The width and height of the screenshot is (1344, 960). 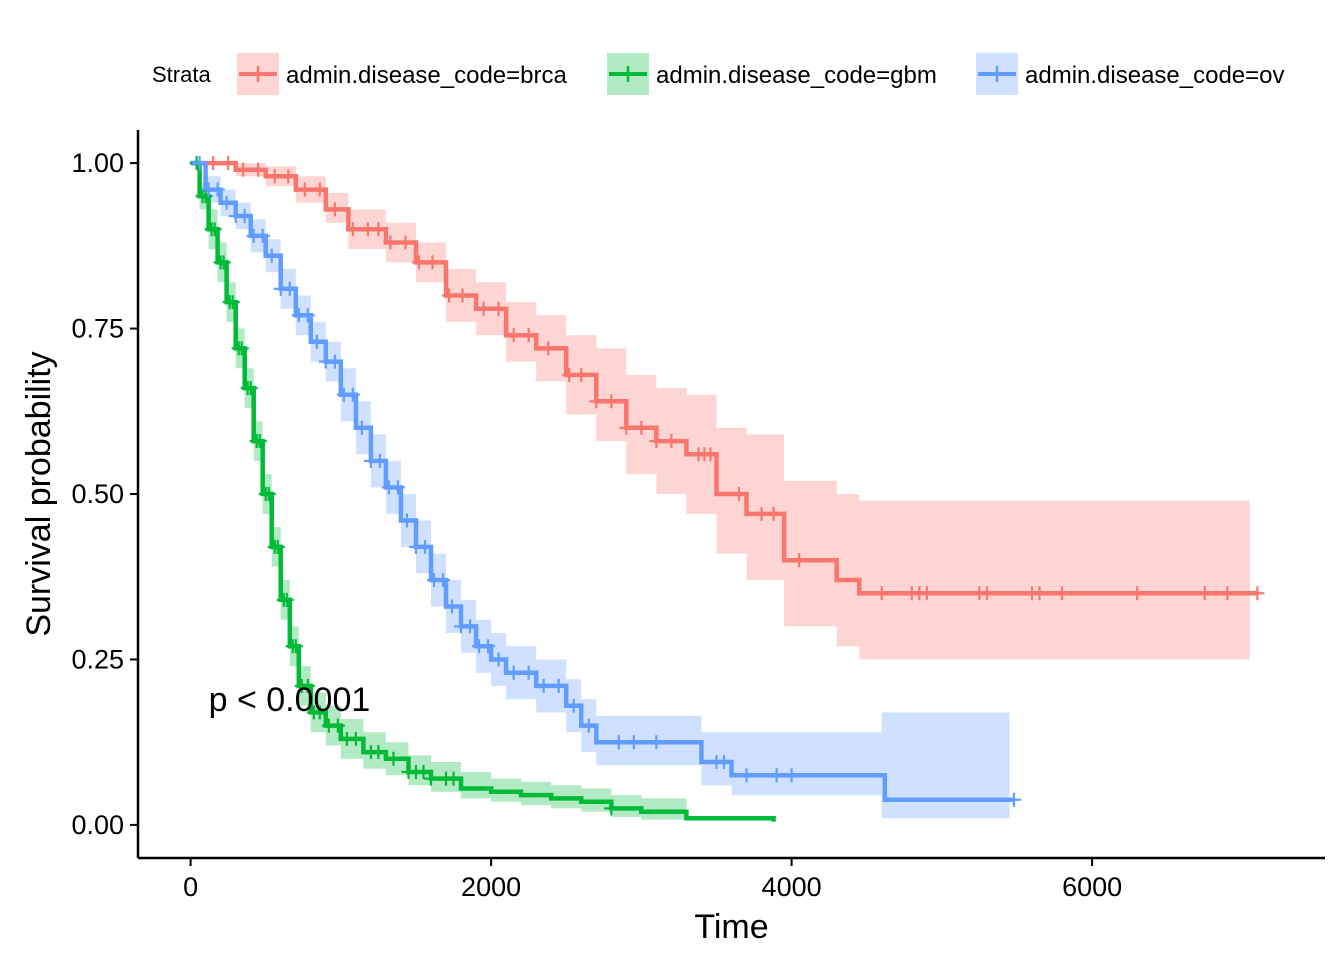 I want to click on p-value-annotation: p < 0.0001, so click(x=290, y=700).